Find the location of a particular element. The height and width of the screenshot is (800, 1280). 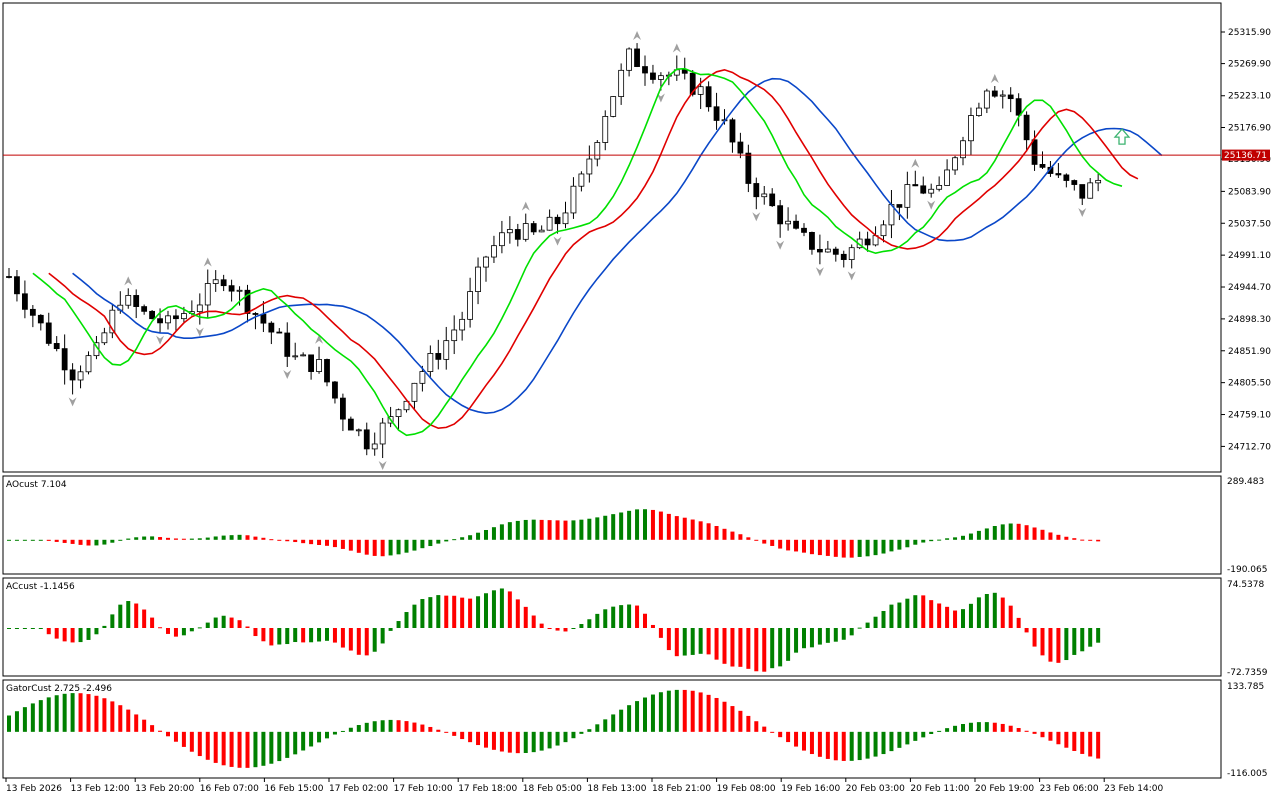

ao-axis-min: -190.065 is located at coordinates (1247, 570).